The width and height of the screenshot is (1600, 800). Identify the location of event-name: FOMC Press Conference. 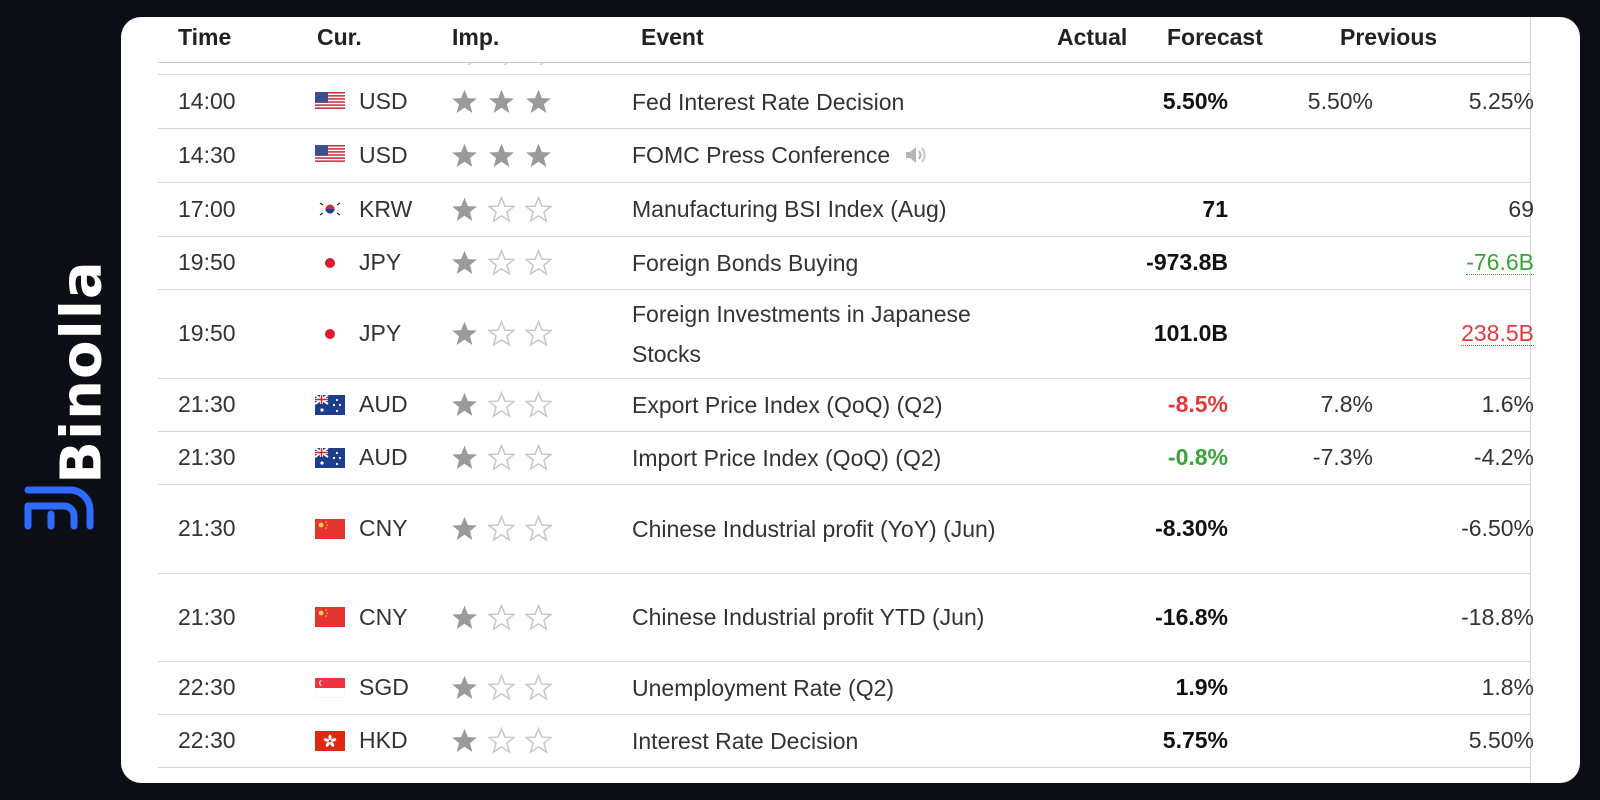
(817, 155).